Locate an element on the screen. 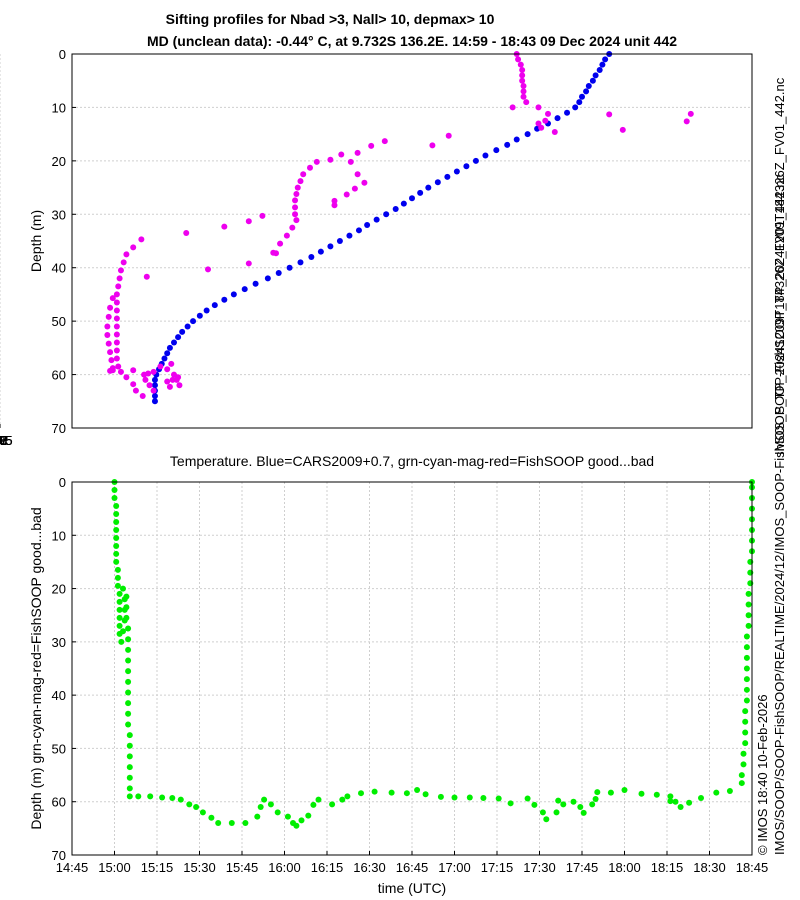 The image size is (800, 900). x-tick-label: 26.5 is located at coordinates (6, 440).